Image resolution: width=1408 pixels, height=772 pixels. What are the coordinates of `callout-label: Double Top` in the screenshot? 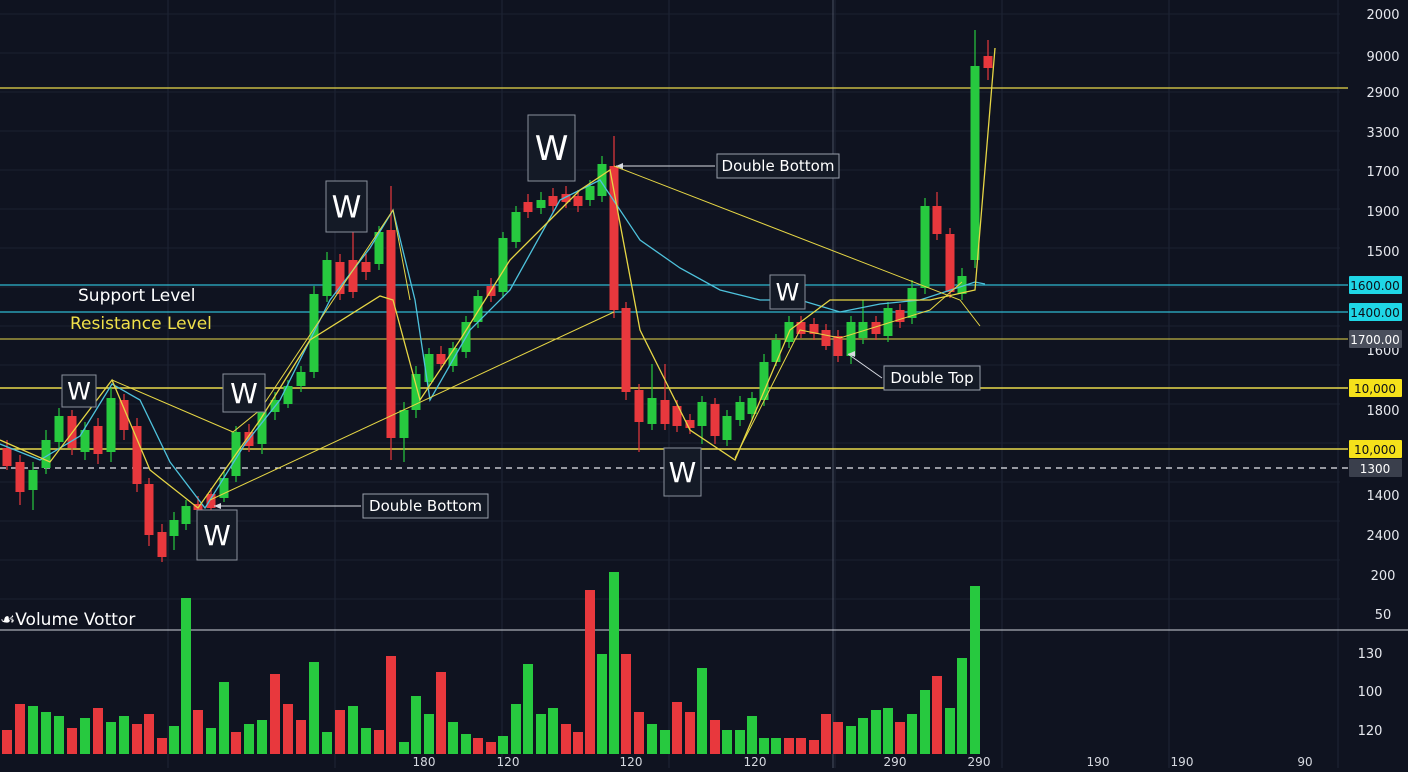 It's located at (931, 378).